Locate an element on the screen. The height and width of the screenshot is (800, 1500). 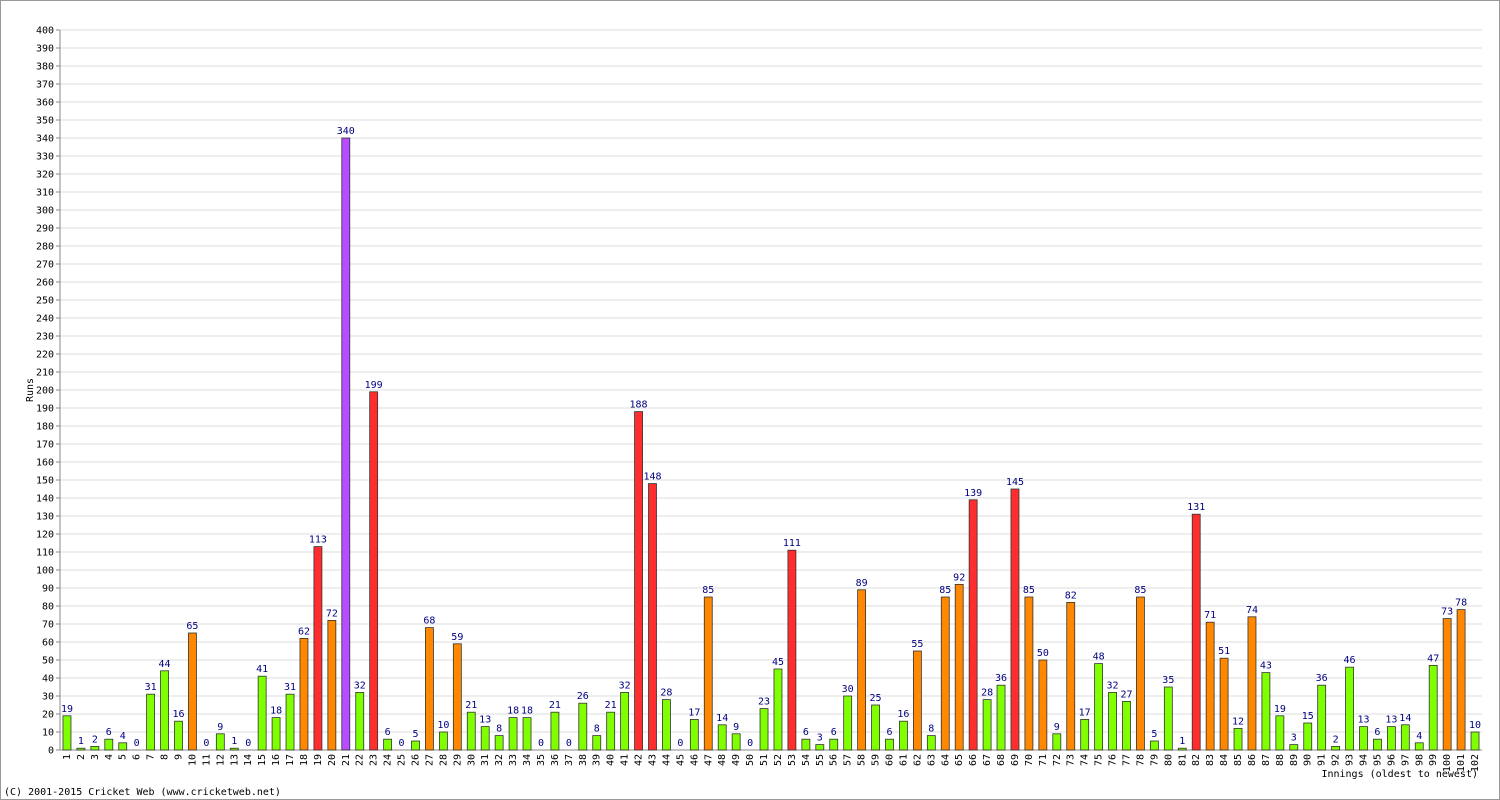
y-tick-label: 330 is located at coordinates (45, 157).